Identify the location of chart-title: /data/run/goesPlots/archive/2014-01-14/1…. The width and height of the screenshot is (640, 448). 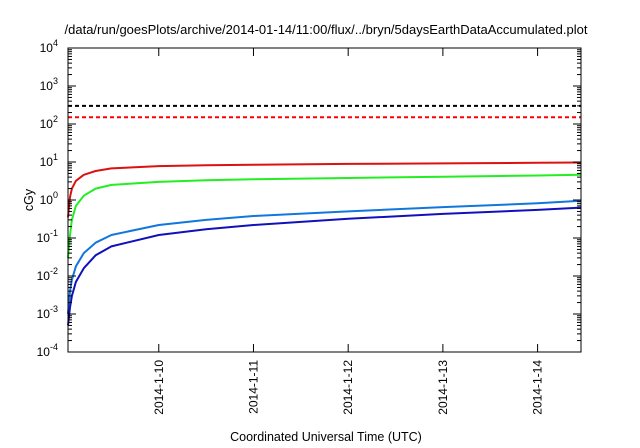
(326, 29).